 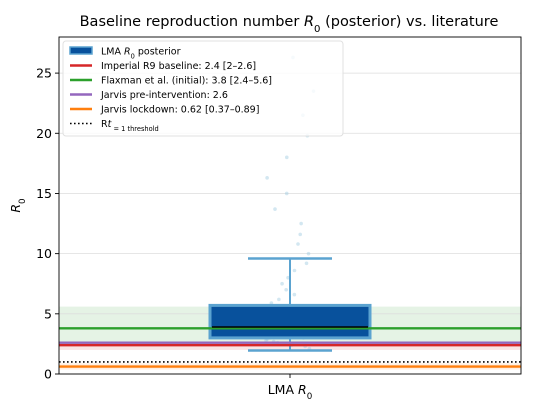 I want to click on legend-label-1: Flaxman et al. (initial): 3.8 [2.4–5.6], so click(x=186, y=81).